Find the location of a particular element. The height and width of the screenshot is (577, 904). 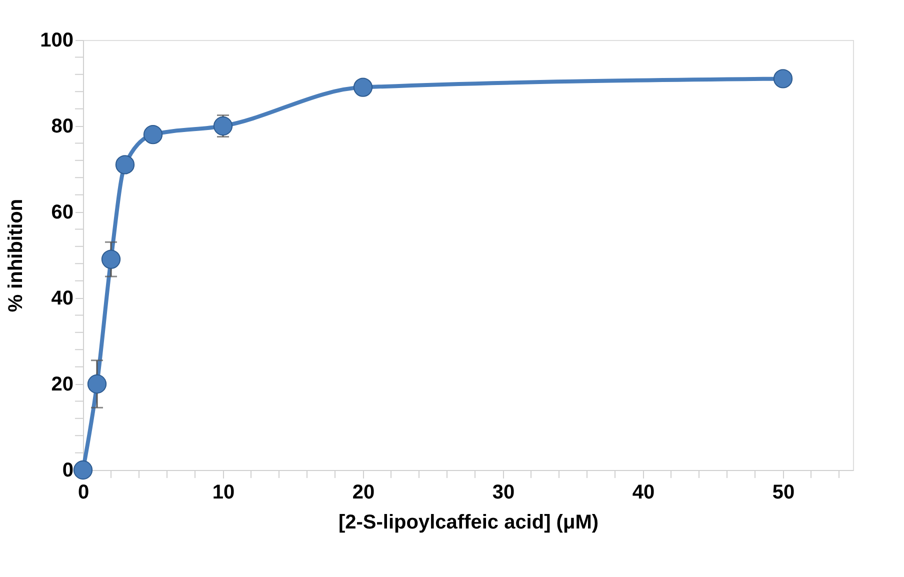

y-tick-label: 60 is located at coordinates (62, 213).